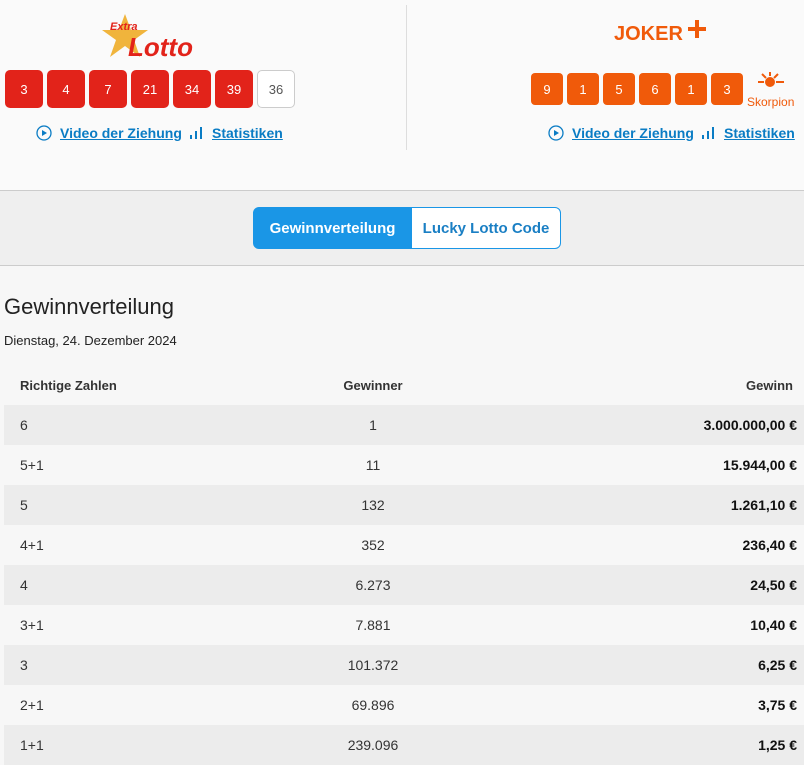  Describe the element at coordinates (32, 625) in the screenshot. I see `cell: 3+1` at that location.